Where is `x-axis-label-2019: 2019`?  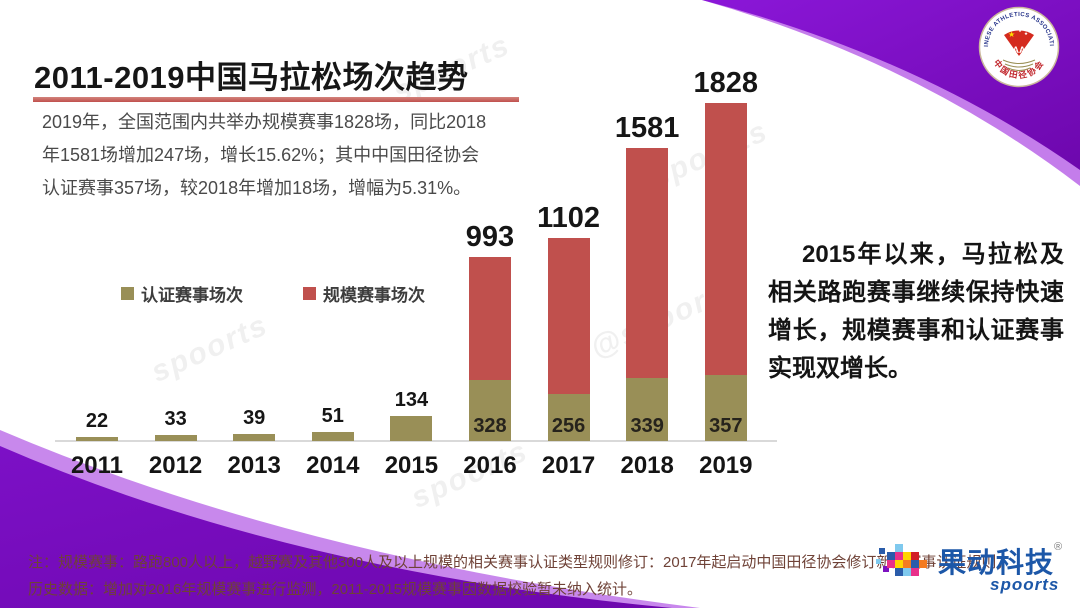
x-axis-label-2019: 2019 is located at coordinates (726, 465).